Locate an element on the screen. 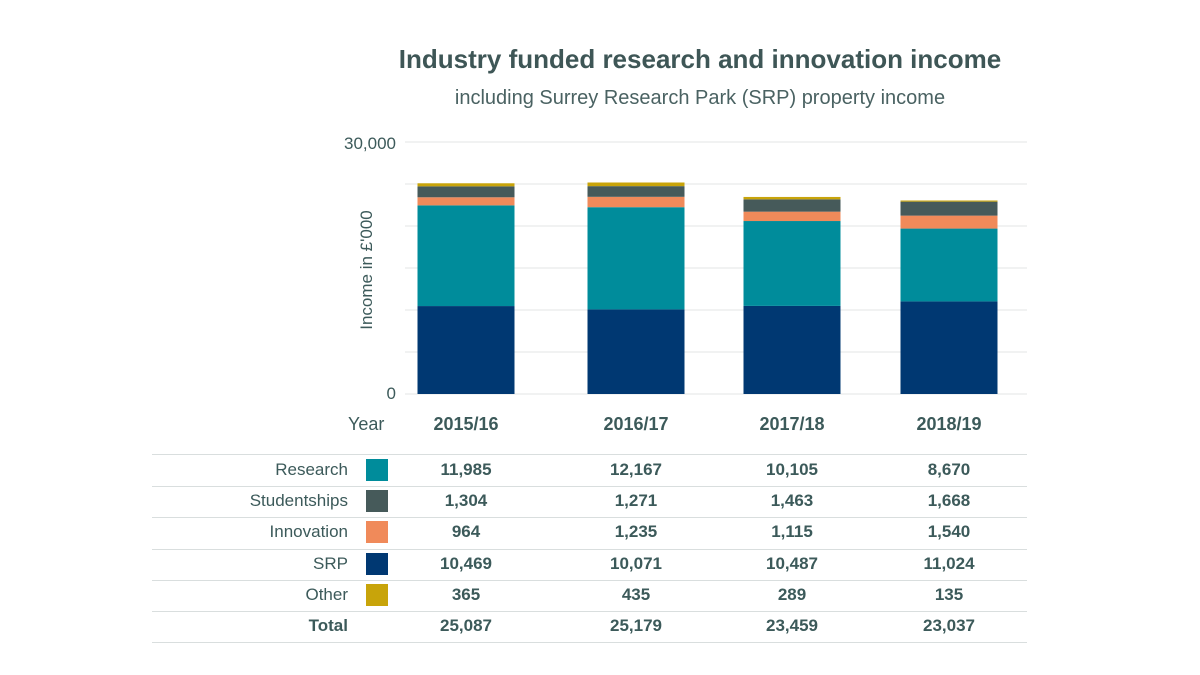 Image resolution: width=1200 pixels, height=675 pixels. y-axis-label: Income in £'000 is located at coordinates (366, 270).